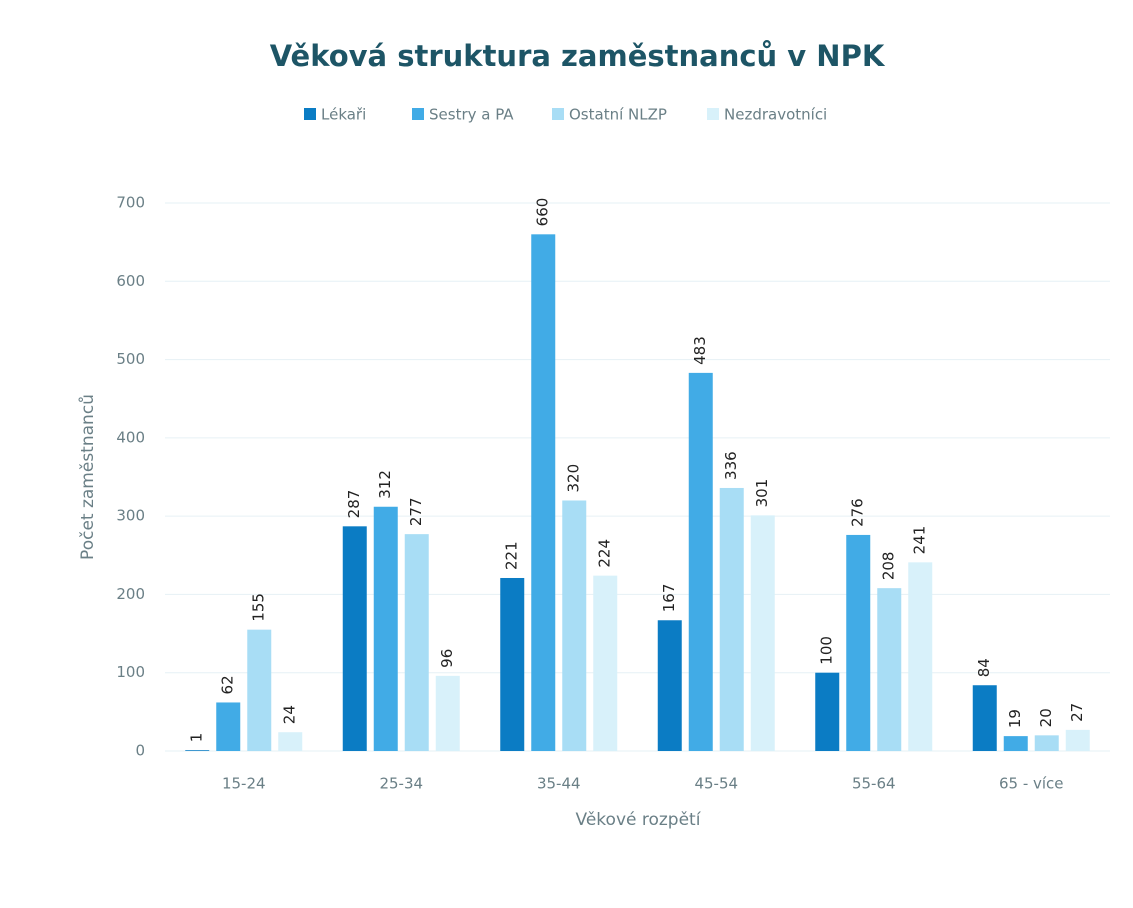  What do you see at coordinates (716, 784) in the screenshot?
I see `x-tick-label: 45-54` at bounding box center [716, 784].